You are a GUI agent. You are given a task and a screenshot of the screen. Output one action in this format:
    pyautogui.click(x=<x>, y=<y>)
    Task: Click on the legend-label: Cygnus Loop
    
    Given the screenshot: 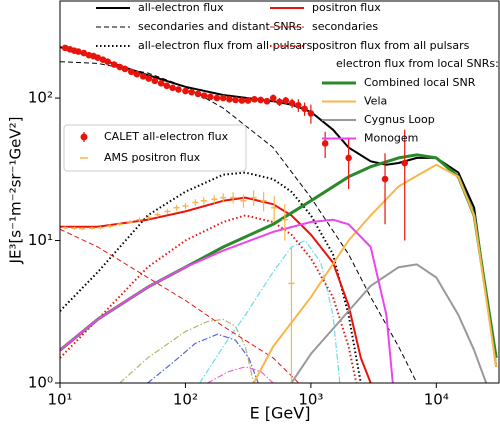 What is the action you would take?
    pyautogui.click(x=399, y=119)
    